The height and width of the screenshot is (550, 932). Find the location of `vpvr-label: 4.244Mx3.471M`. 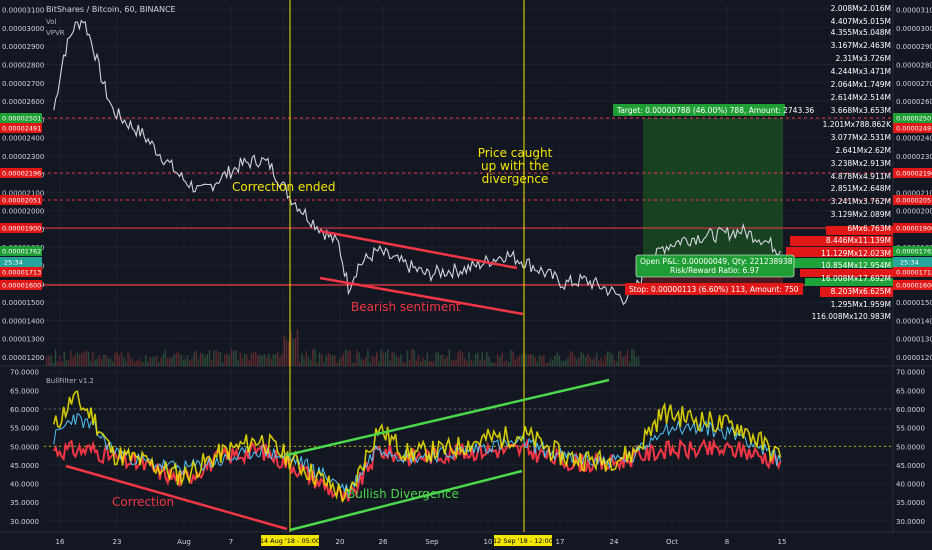

vpvr-label: 4.244Mx3.471M is located at coordinates (861, 71).